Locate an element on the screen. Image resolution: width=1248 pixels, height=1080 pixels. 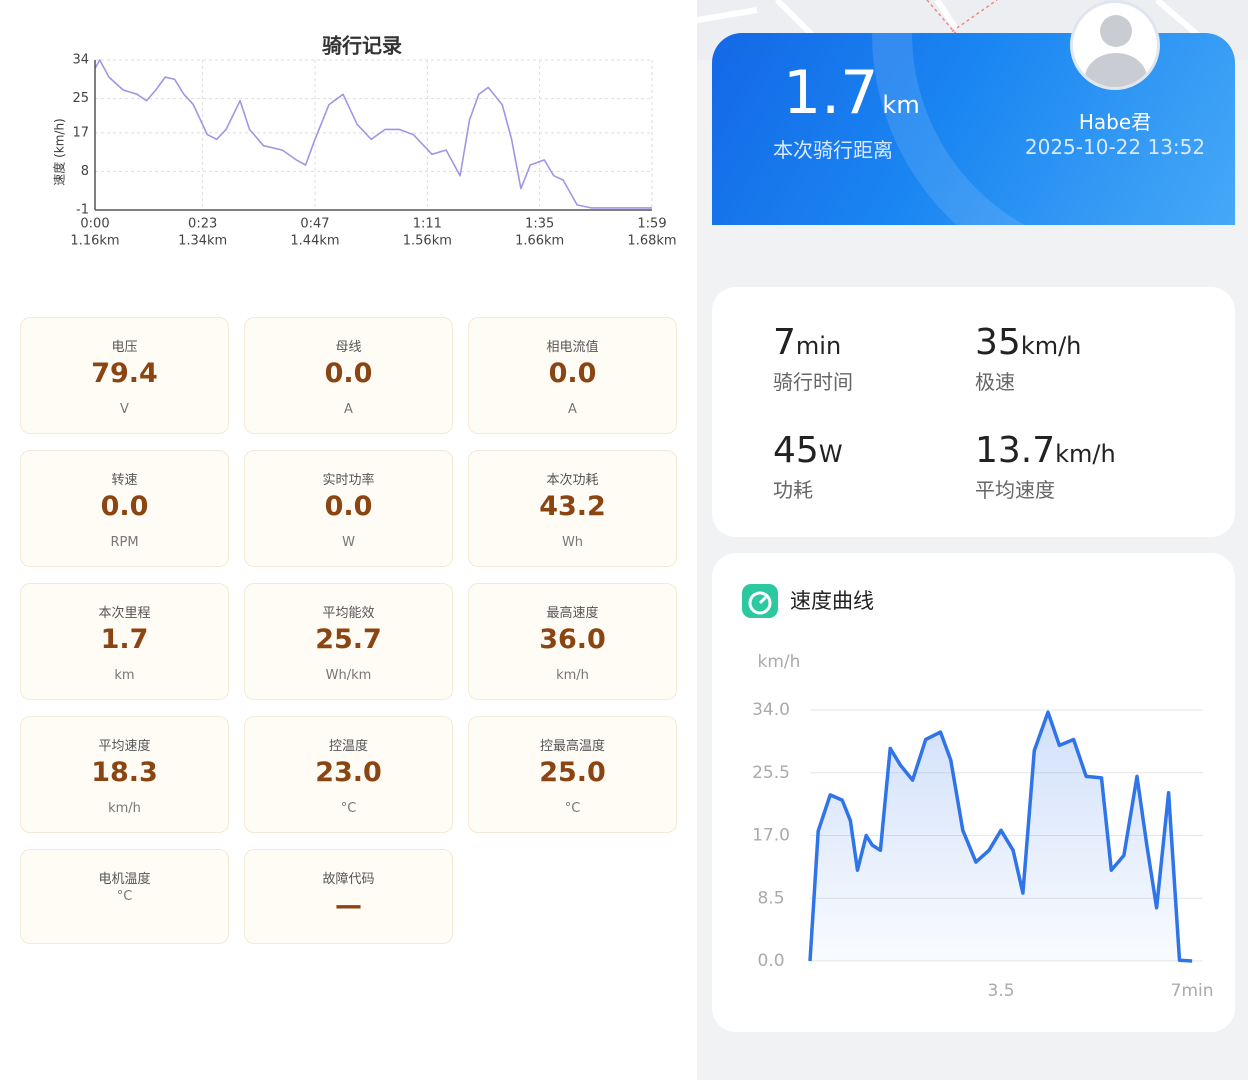
metric-label: 故障代码 is located at coordinates (348, 879).